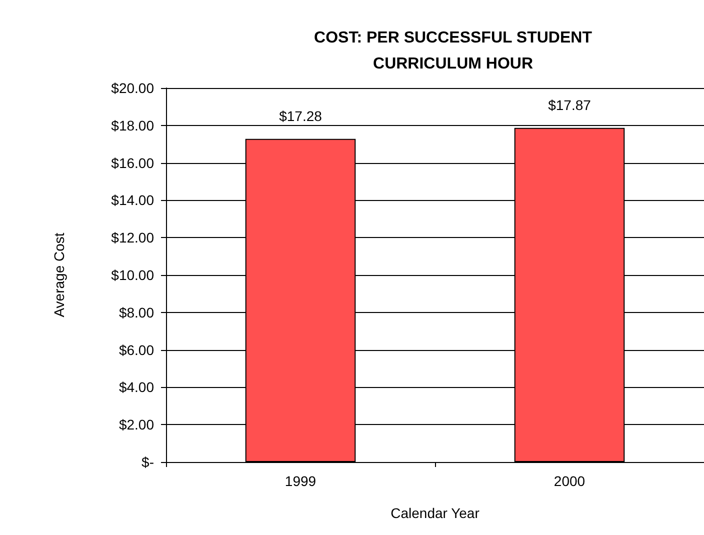 This screenshot has width=704, height=535. Describe the element at coordinates (570, 481) in the screenshot. I see `x-tick-label: 2000` at that location.